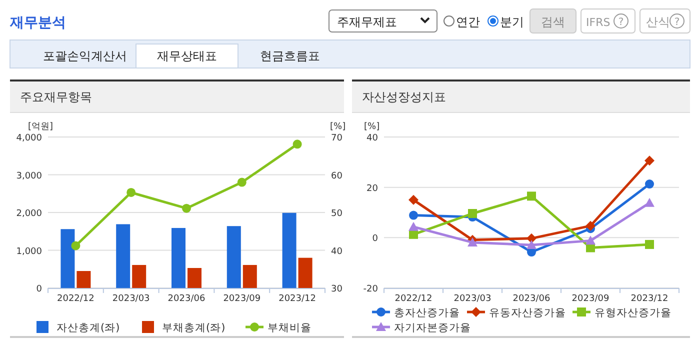 This screenshot has width=697, height=342. I want to click on legend-label: 부채비율, so click(290, 328).